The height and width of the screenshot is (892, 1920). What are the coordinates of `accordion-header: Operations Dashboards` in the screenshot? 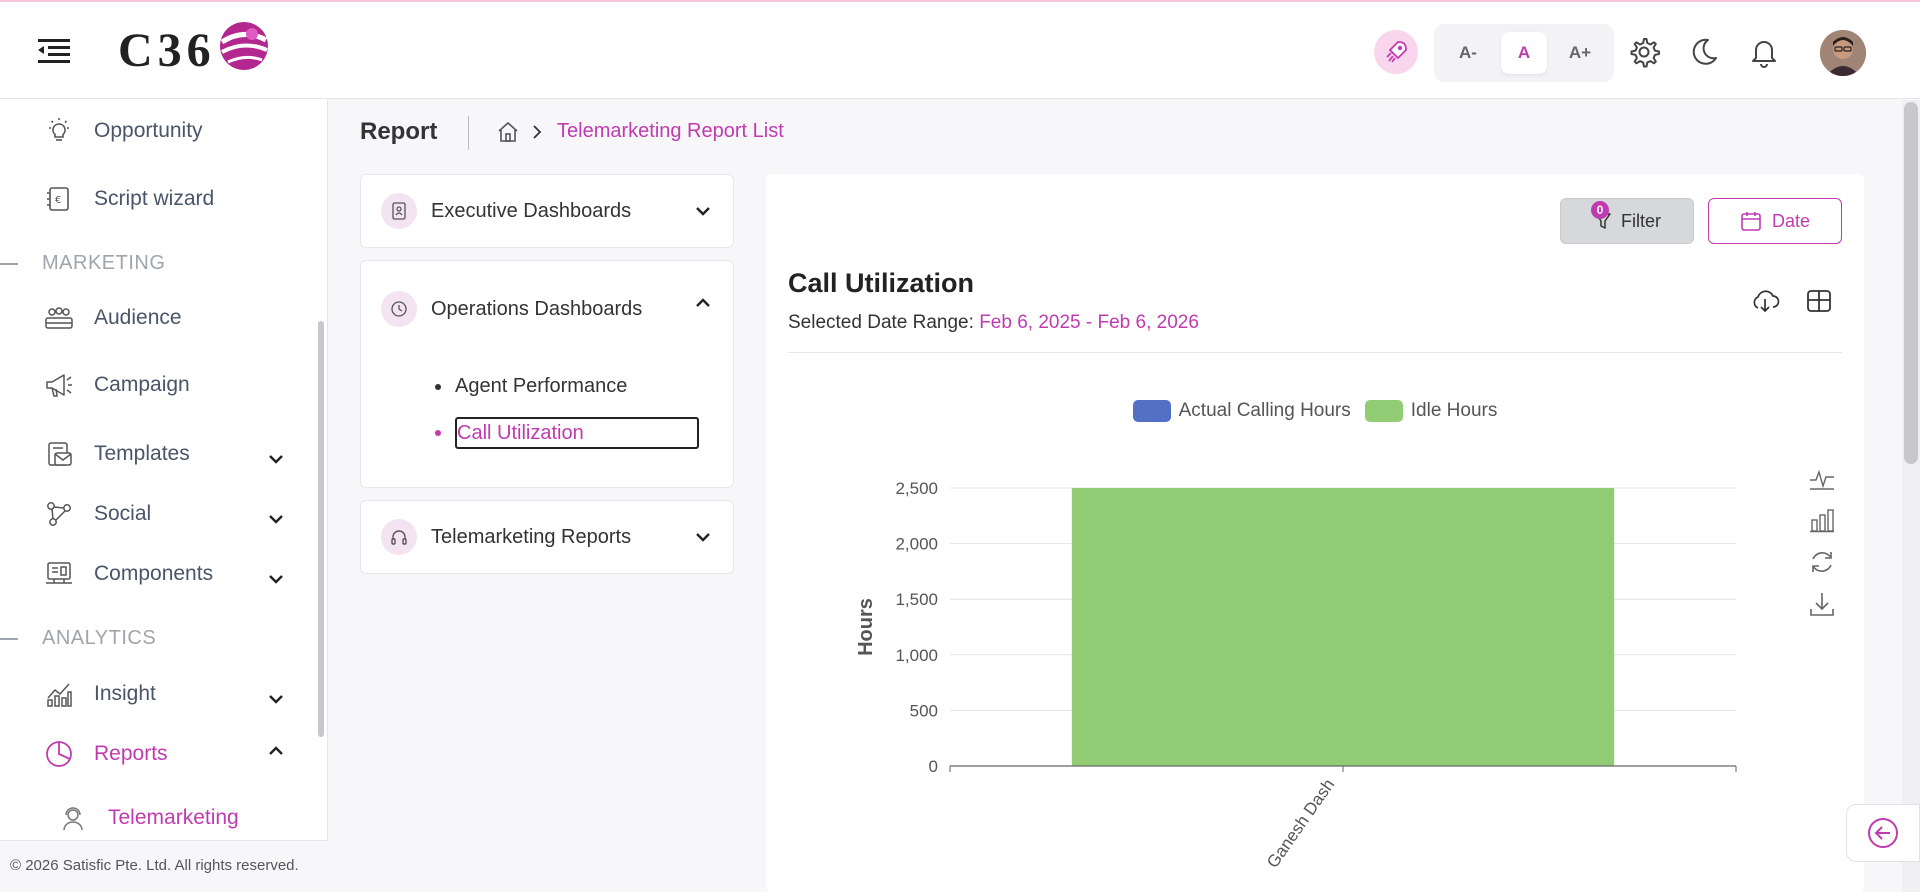 It's located at (547, 309).